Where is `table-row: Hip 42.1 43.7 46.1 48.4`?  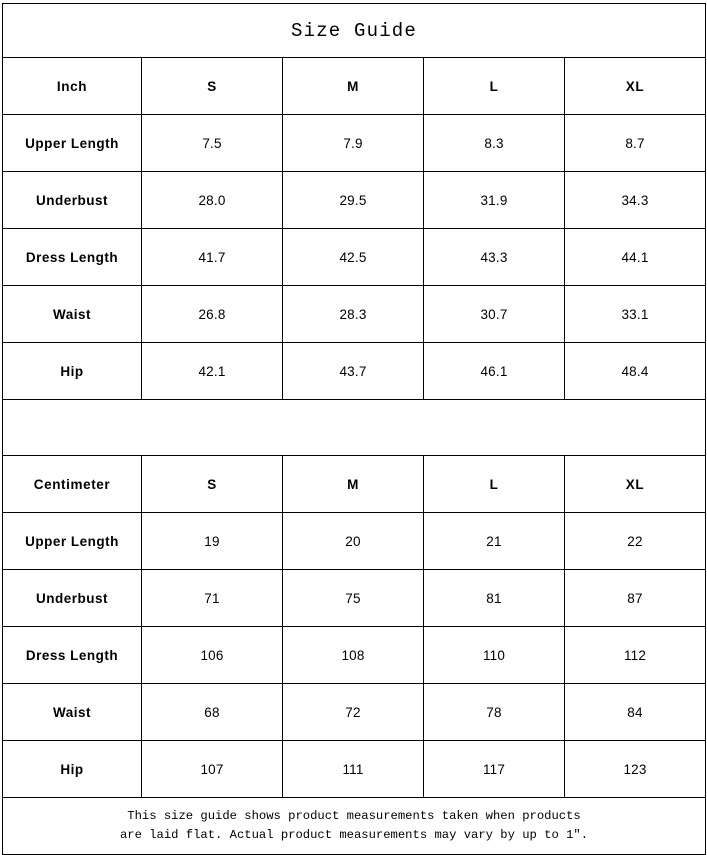
table-row: Hip 42.1 43.7 46.1 48.4 is located at coordinates (354, 371).